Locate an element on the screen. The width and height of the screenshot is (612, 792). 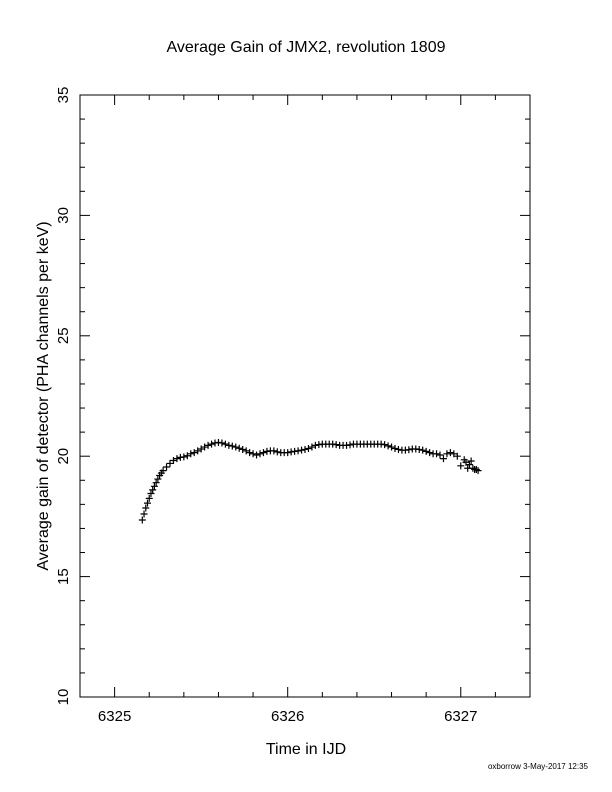
y-tick-label: 25 is located at coordinates (63, 335).